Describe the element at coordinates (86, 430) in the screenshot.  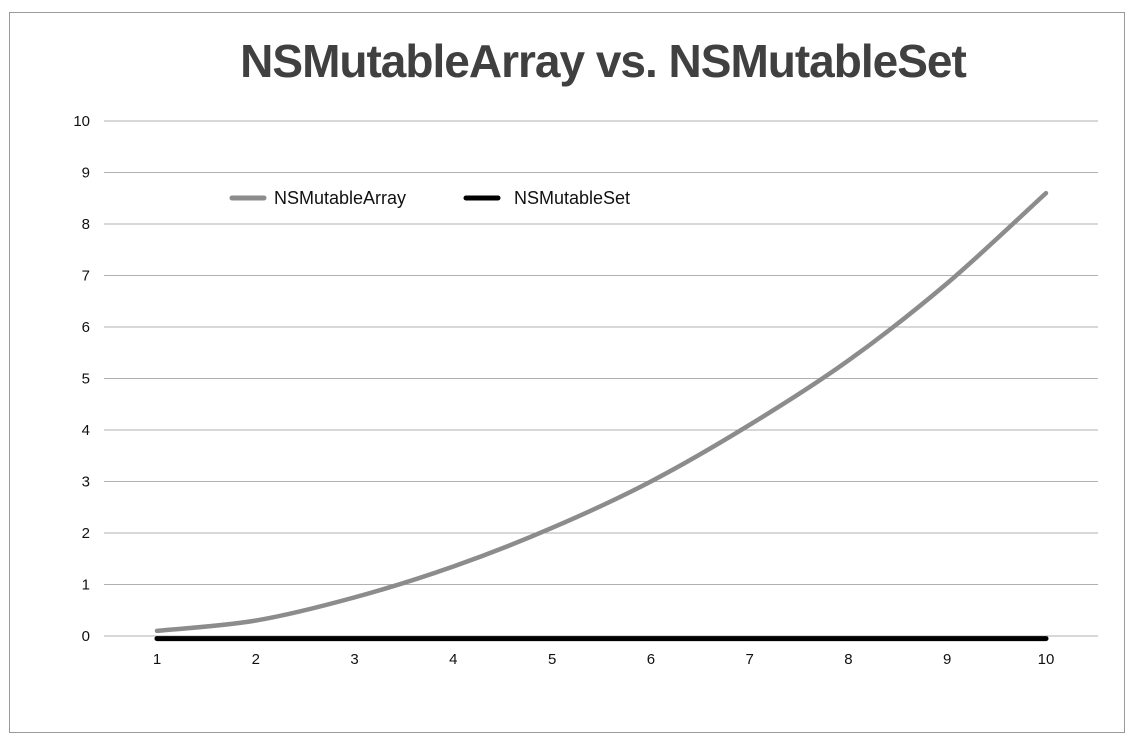
I see `y-tick-label: 4` at that location.